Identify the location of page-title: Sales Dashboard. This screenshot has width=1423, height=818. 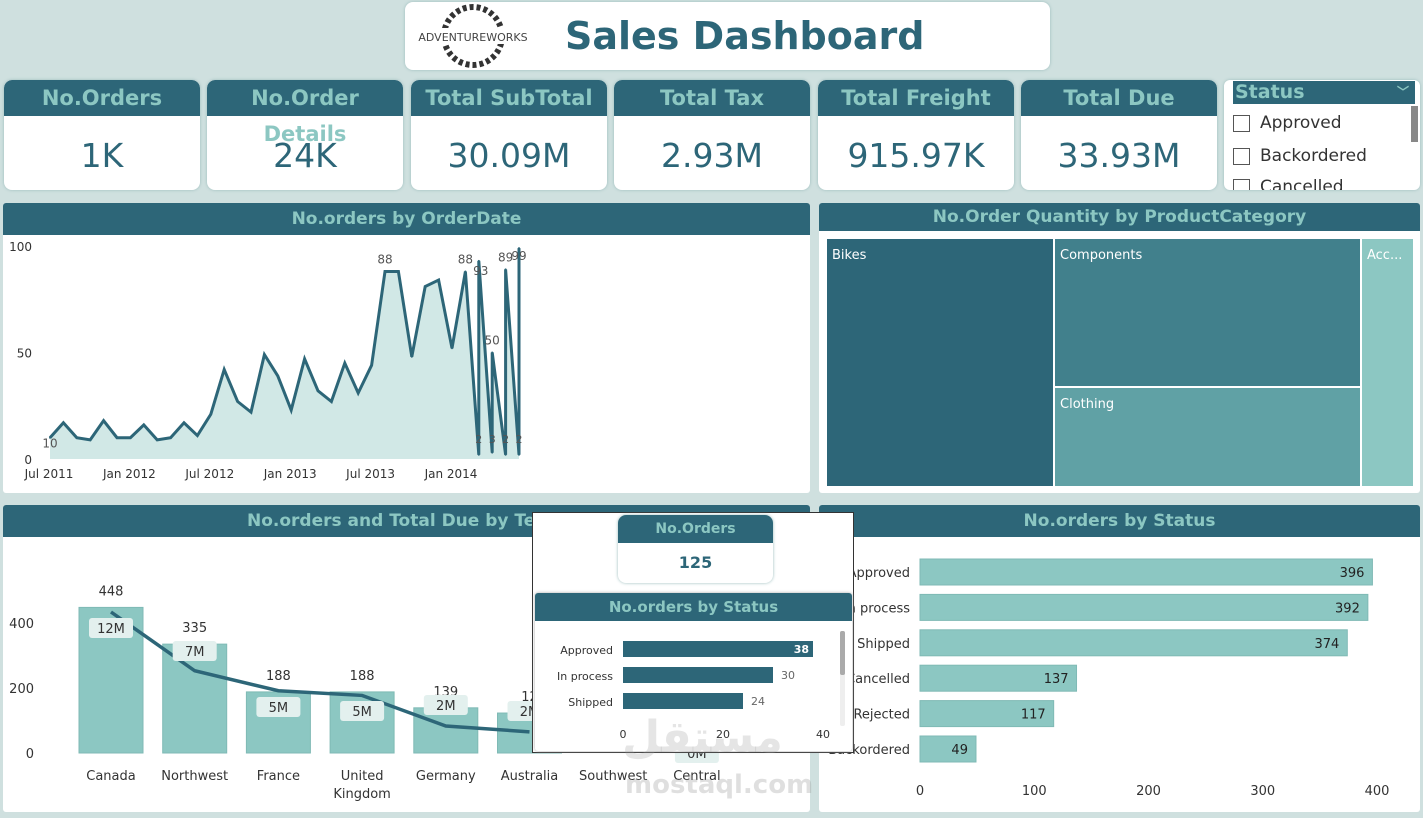
(745, 36).